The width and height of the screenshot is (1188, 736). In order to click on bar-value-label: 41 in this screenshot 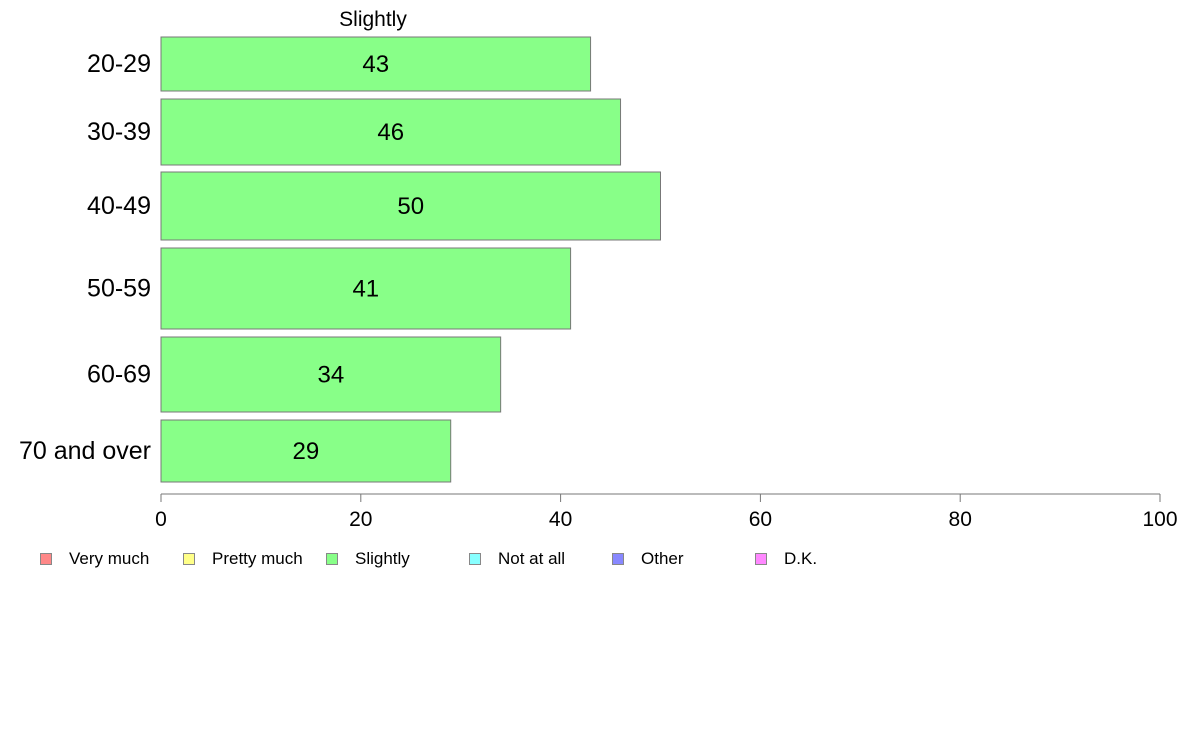, I will do `click(365, 289)`.